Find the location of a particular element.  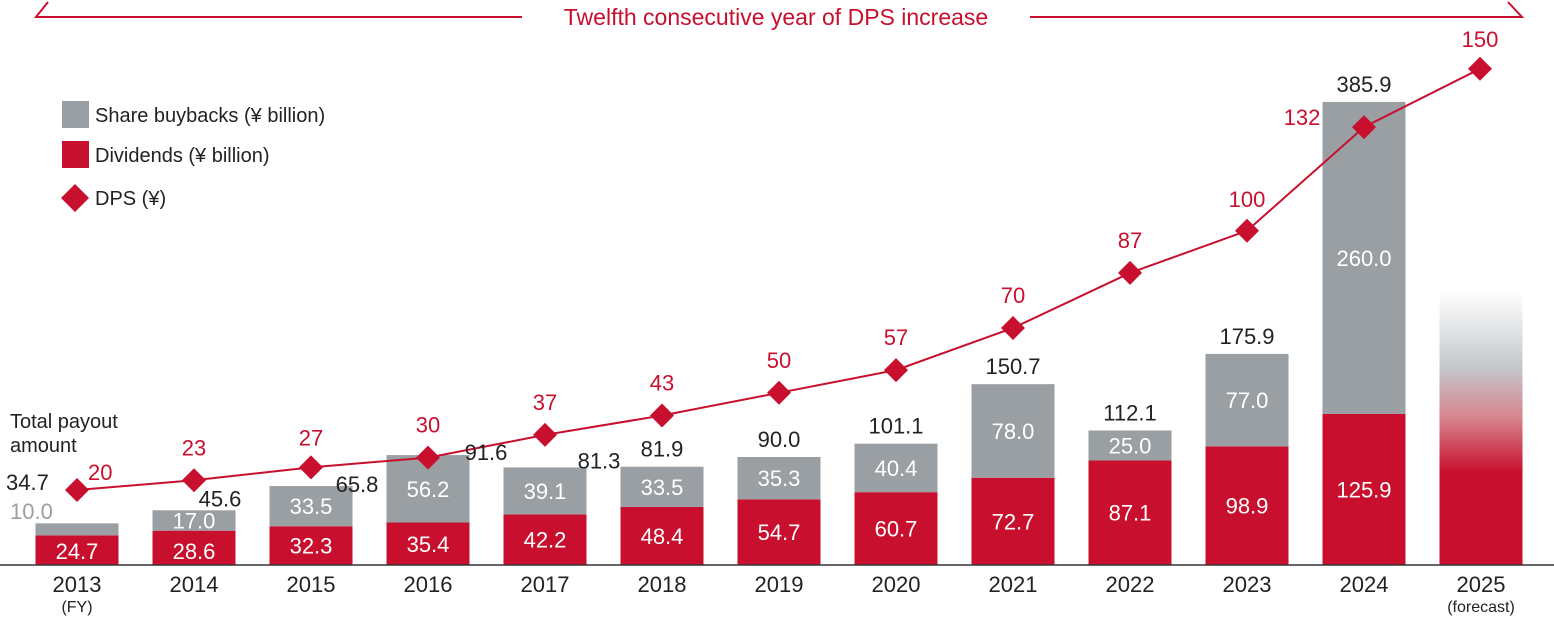

dps-marker-2024 is located at coordinates (1364, 127).